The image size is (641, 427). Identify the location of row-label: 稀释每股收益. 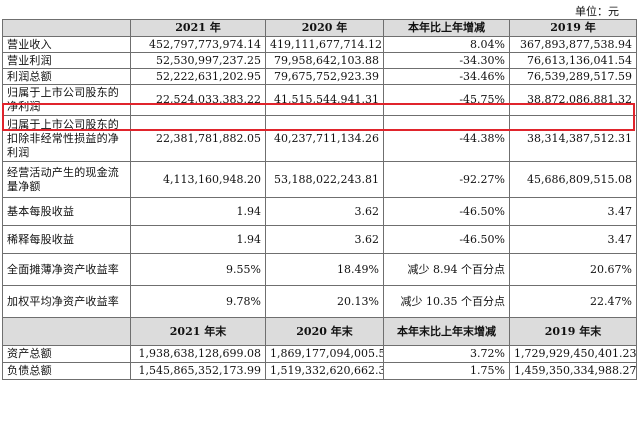
(66, 239).